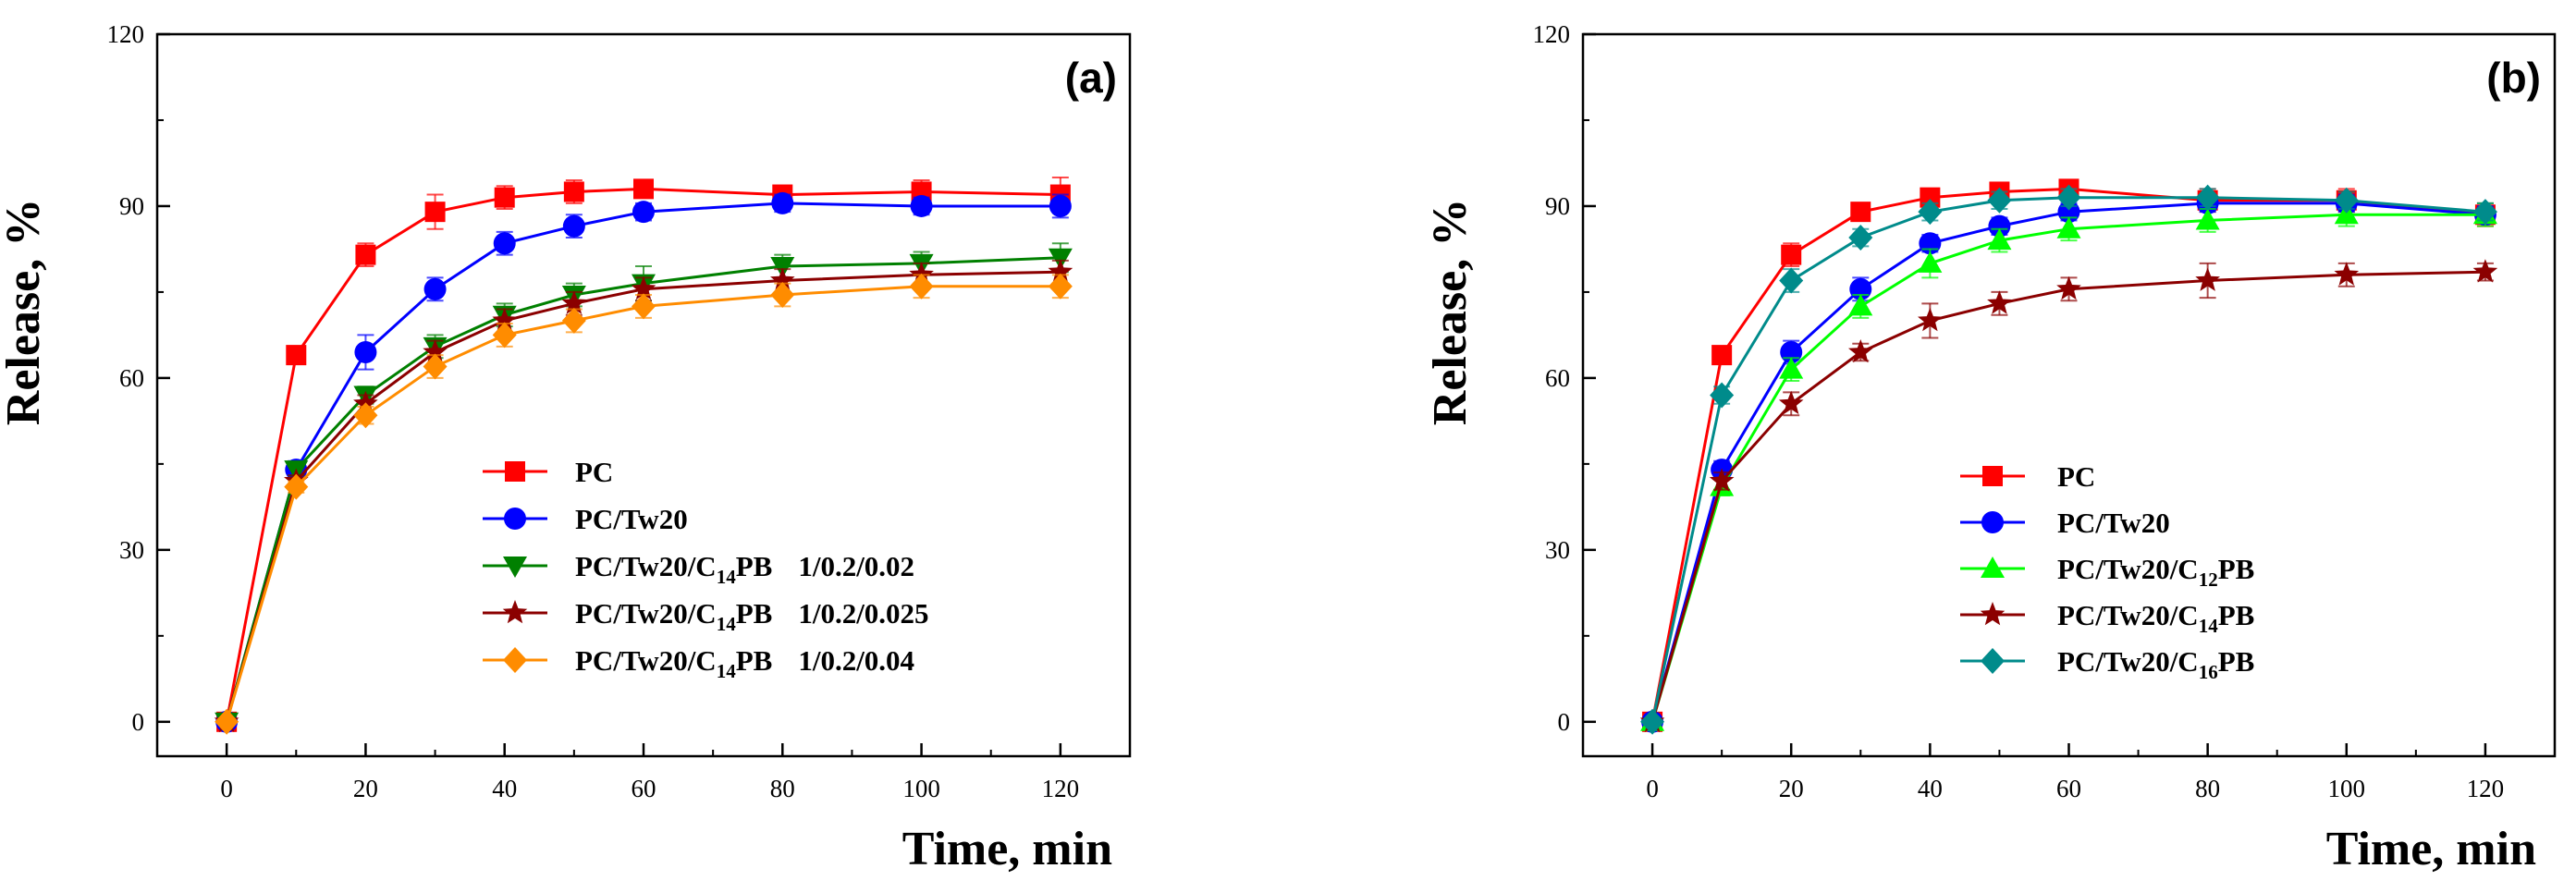  Describe the element at coordinates (1931, 788) in the screenshot. I see `x-tick-label: 40` at that location.